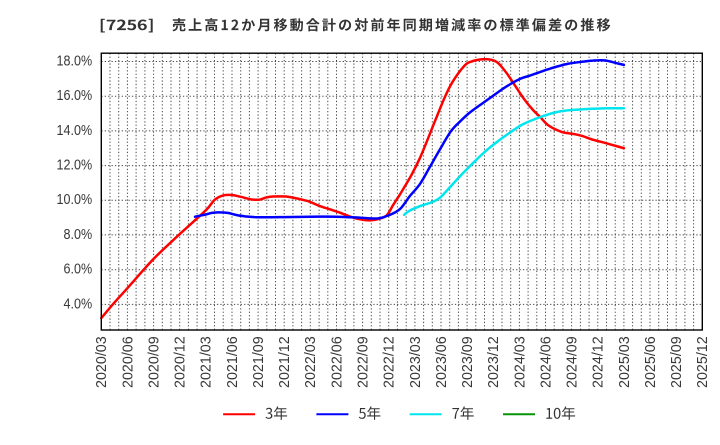 The width and height of the screenshot is (720, 445). I want to click on svg-text: 2021/09, so click(259, 362).